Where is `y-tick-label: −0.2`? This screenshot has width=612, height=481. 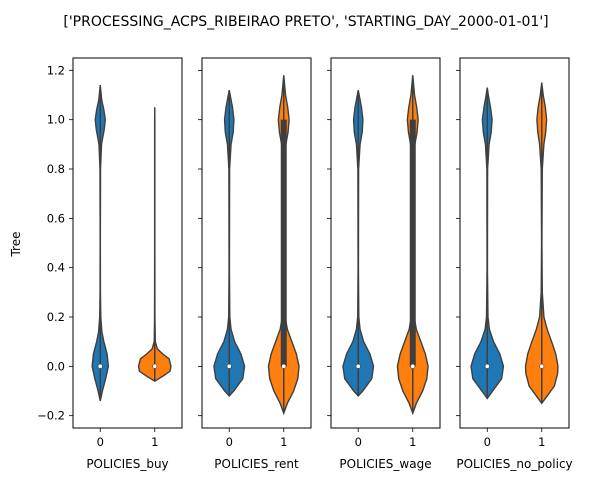
y-tick-label: −0.2 is located at coordinates (51, 416).